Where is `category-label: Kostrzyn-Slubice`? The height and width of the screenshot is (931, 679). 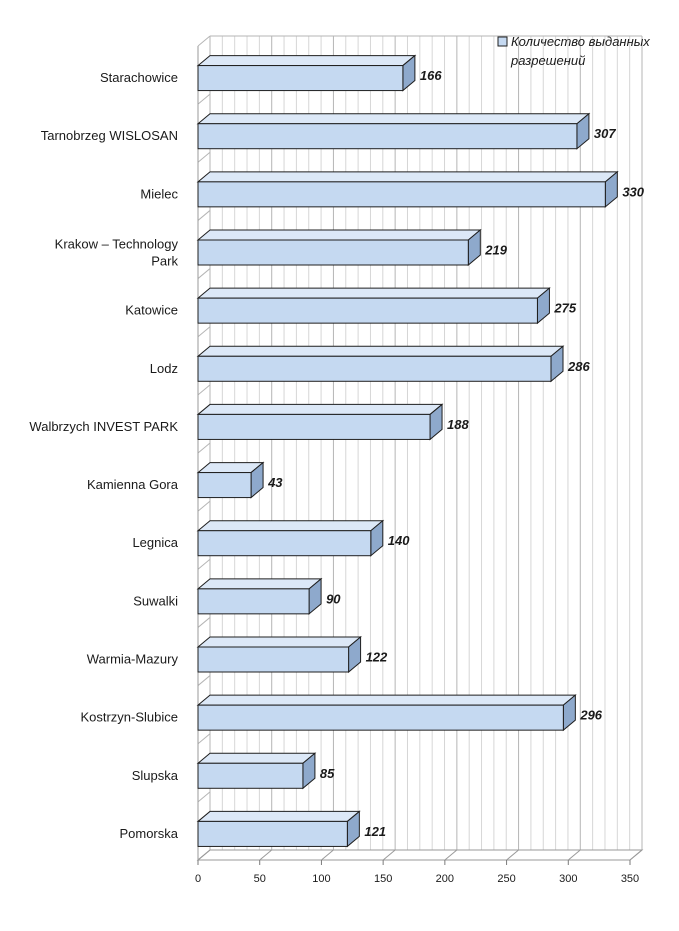
category-label: Kostrzyn-Slubice is located at coordinates (129, 717).